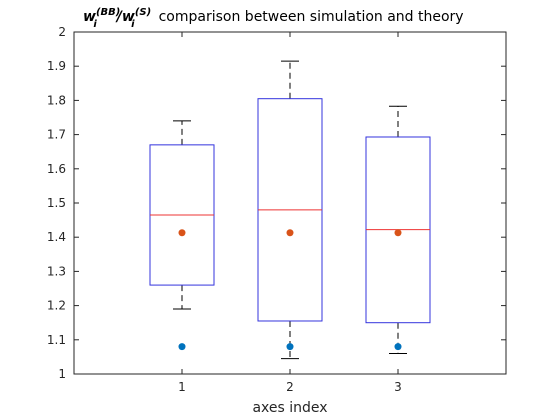 The image size is (560, 420). Describe the element at coordinates (56, 237) in the screenshot. I see `y-tick-label: 1.4` at that location.